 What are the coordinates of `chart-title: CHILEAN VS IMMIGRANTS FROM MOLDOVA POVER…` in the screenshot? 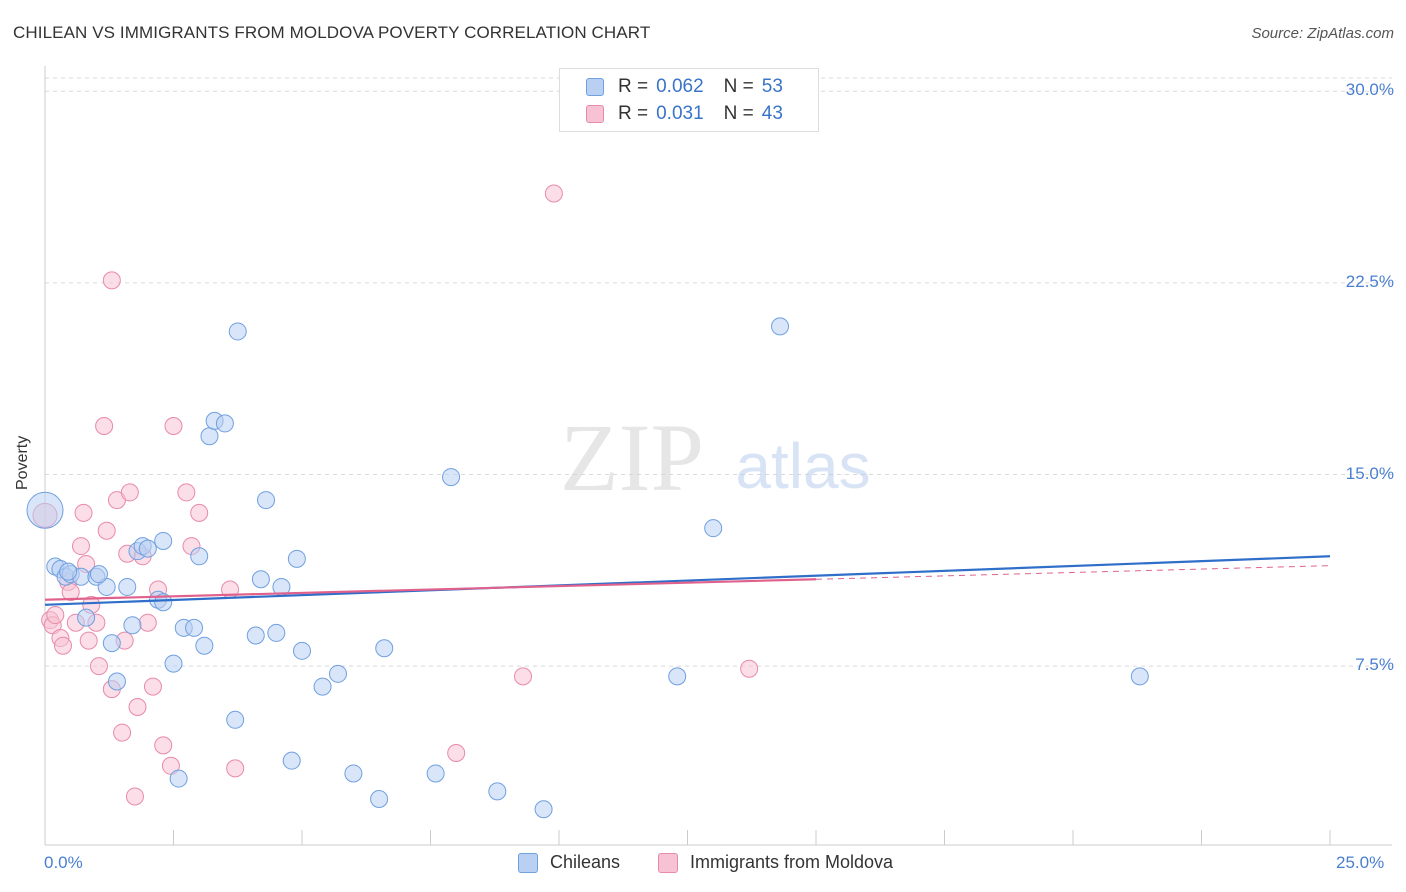 It's located at (332, 32).